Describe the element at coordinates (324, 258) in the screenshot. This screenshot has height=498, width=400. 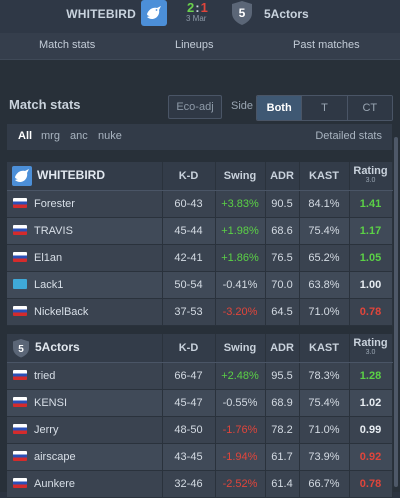
I see `kast-value: 65.2%` at that location.